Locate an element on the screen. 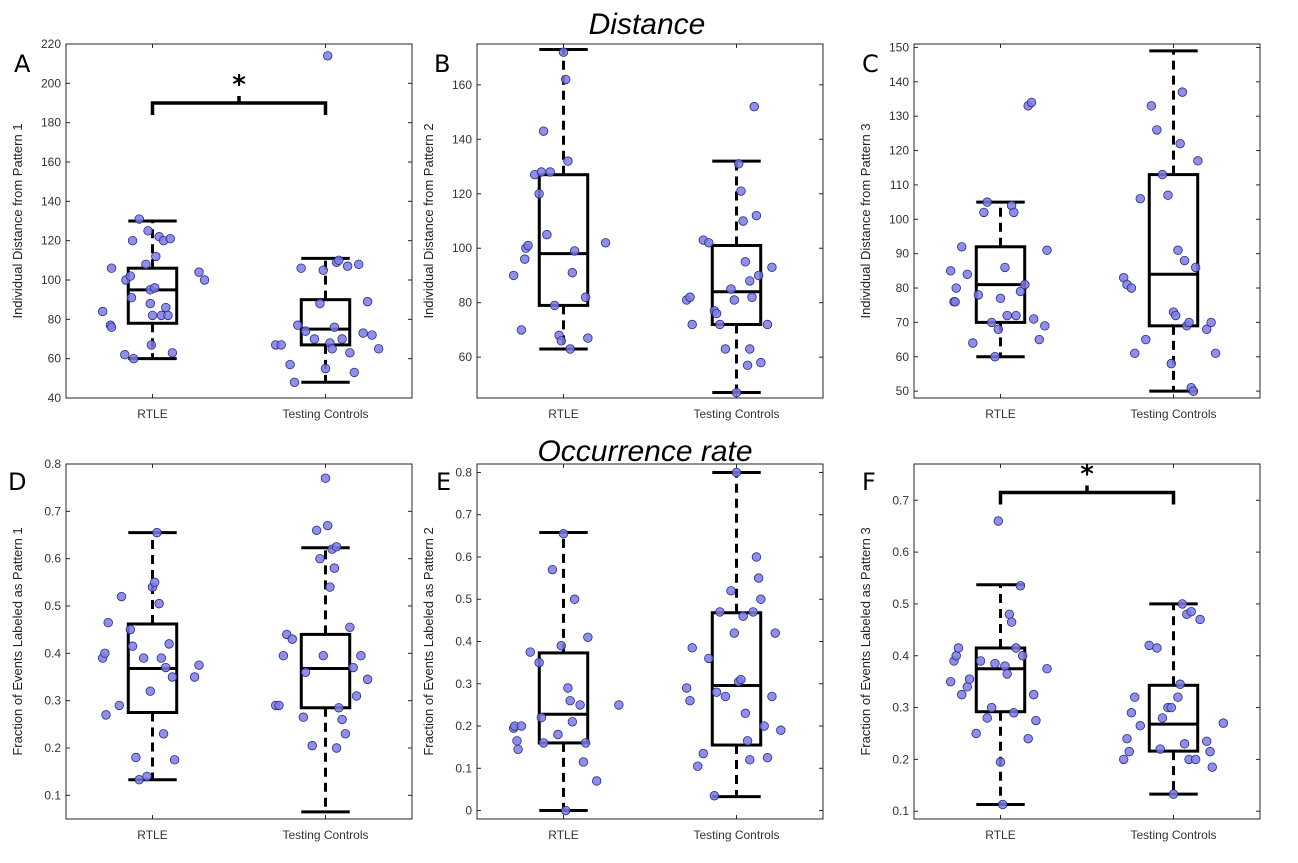 This screenshot has width=1298, height=863. significance-bracket: * is located at coordinates (239, 92).